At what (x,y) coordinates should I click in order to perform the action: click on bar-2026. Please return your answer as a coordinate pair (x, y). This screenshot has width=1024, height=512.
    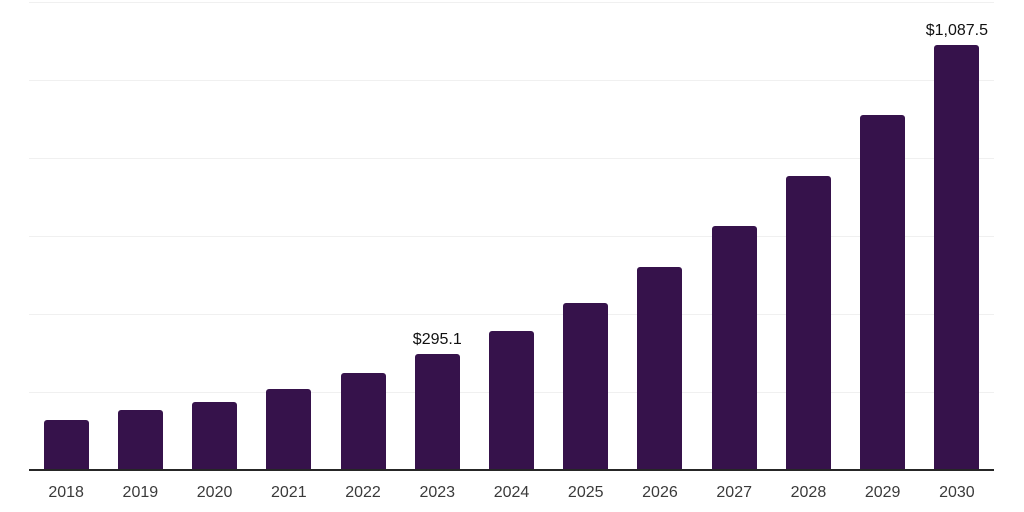
    Looking at the image, I should click on (660, 368).